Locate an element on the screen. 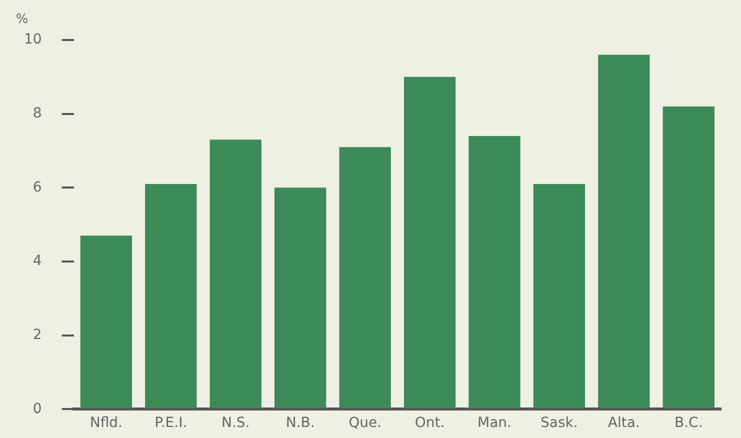  x-tick-label: Man. is located at coordinates (494, 423).